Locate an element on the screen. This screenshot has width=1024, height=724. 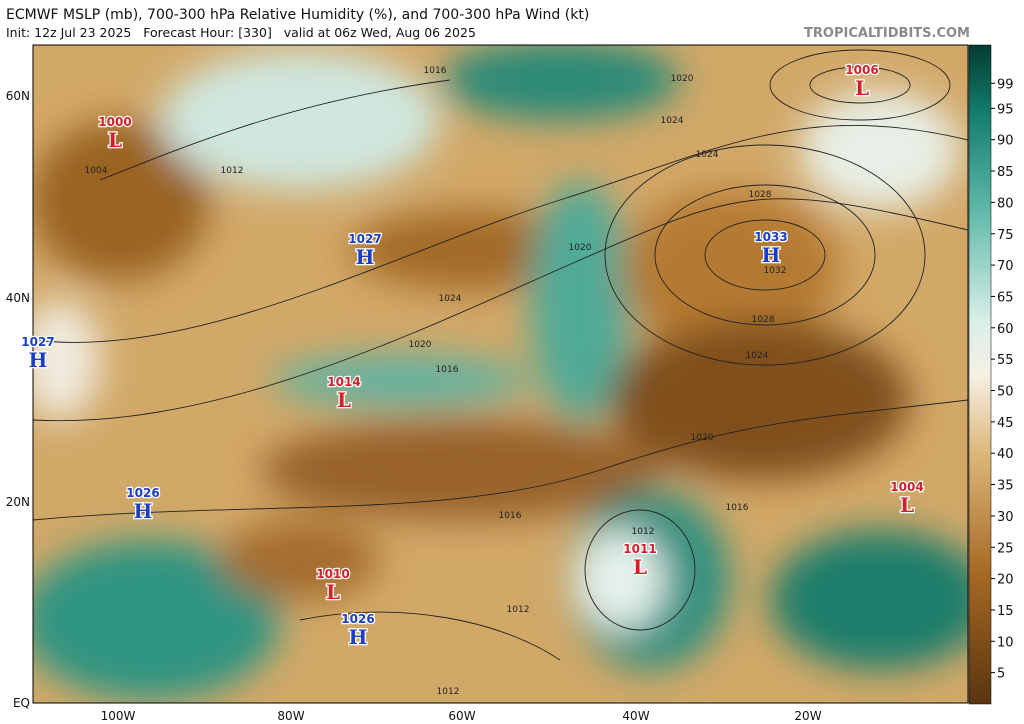
colorbar-label: 45 is located at coordinates (1005, 423).